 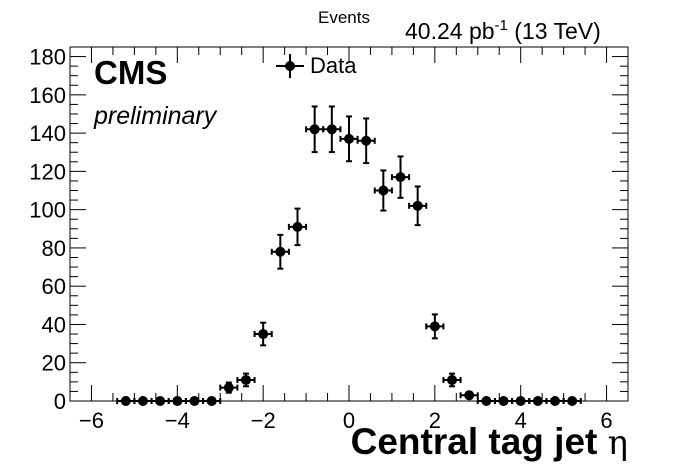 What do you see at coordinates (47, 57) in the screenshot?
I see `y-tick-label: 180` at bounding box center [47, 57].